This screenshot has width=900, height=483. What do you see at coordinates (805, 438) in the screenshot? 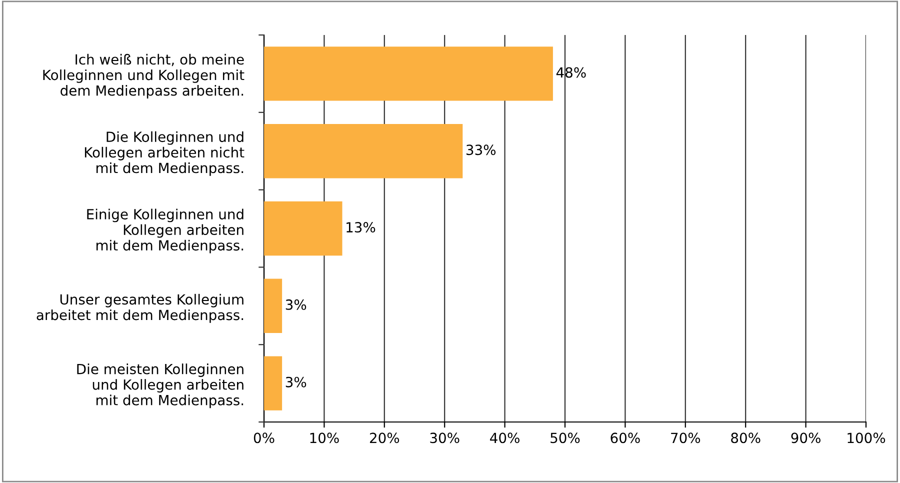
I see `x-tick-label: 90%` at bounding box center [805, 438].